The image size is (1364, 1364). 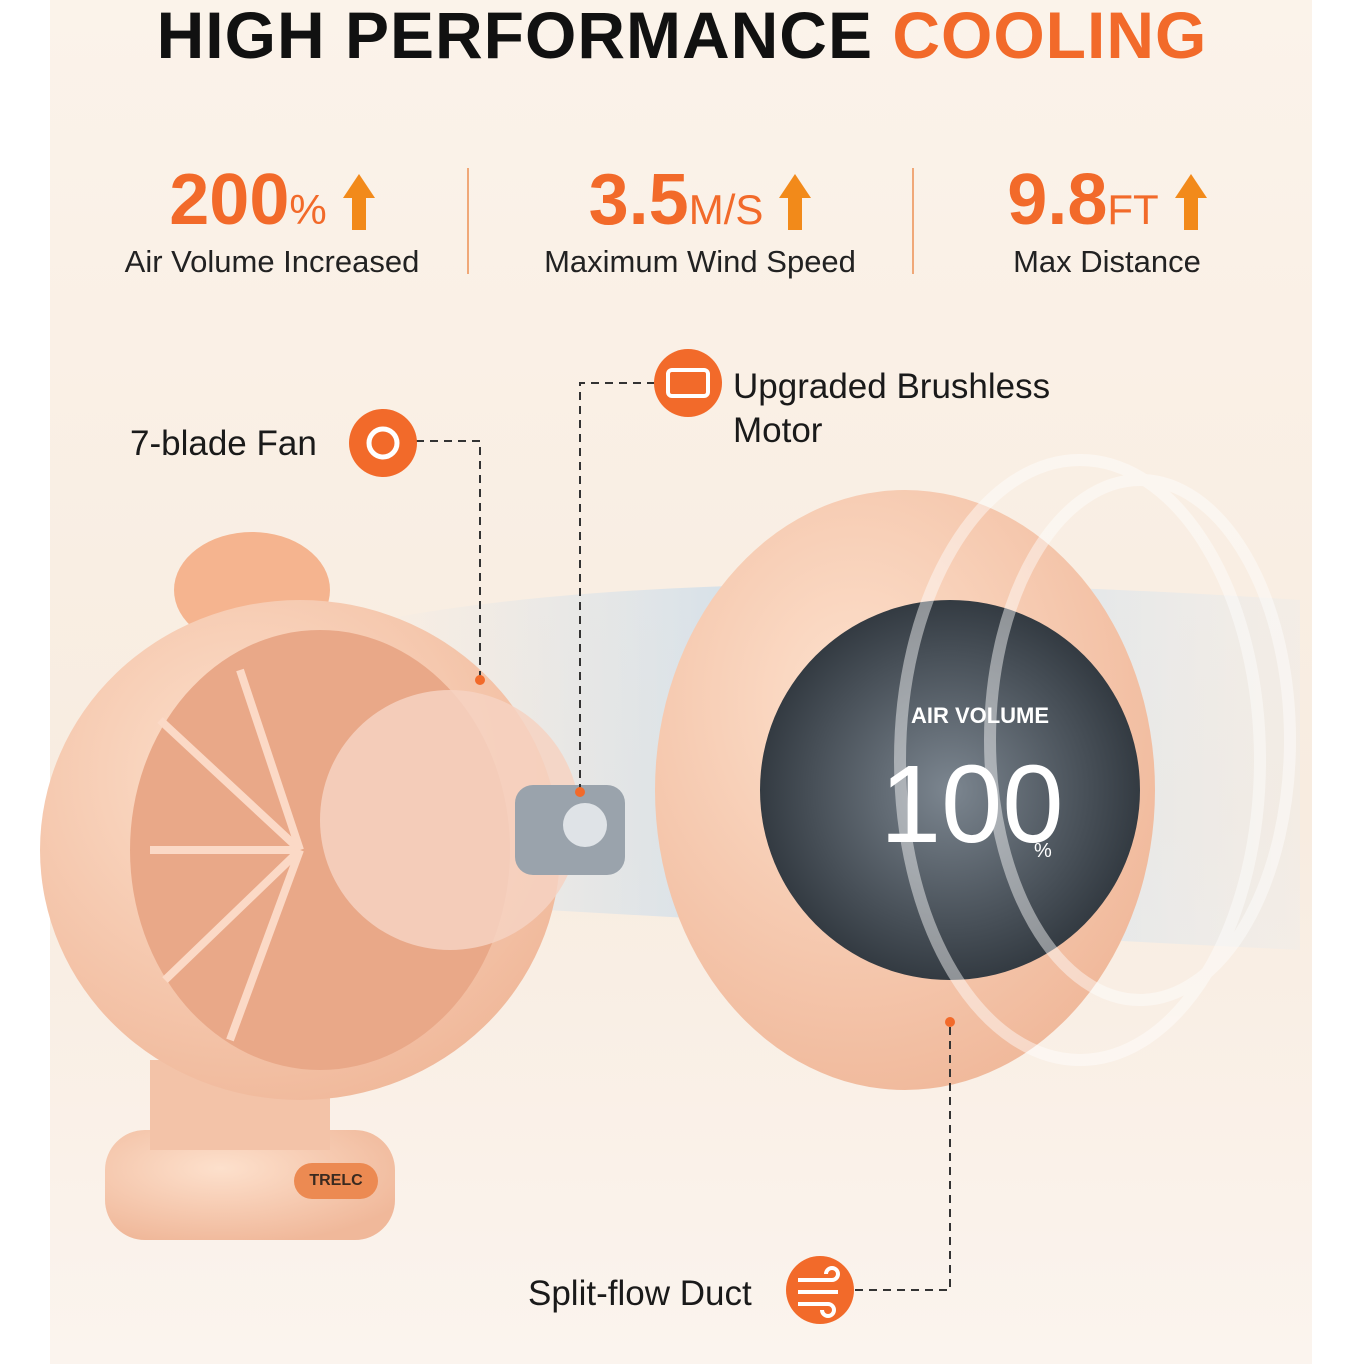 What do you see at coordinates (585, 825) in the screenshot?
I see `motor-shaft` at bounding box center [585, 825].